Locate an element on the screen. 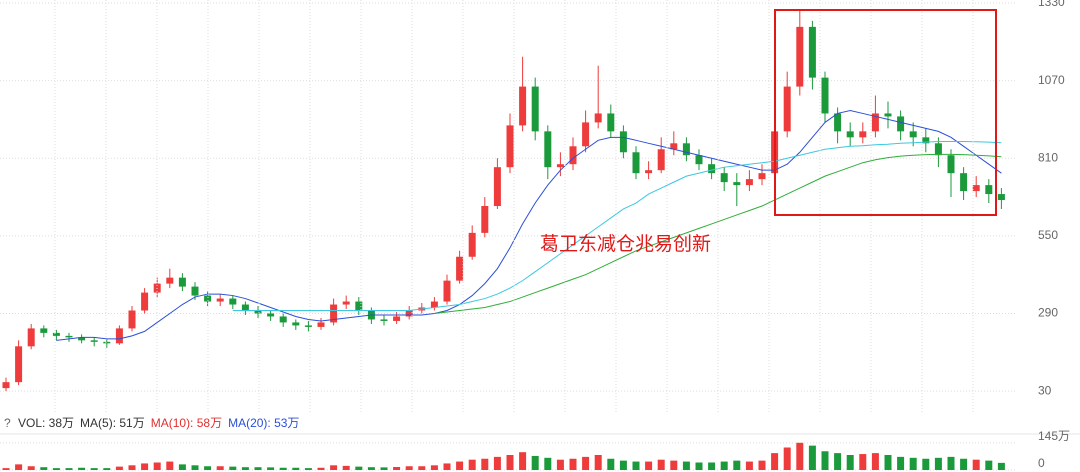 Image resolution: width=1080 pixels, height=472 pixels. annotation: 葛卫东减仓兆易创新 is located at coordinates (625, 244).